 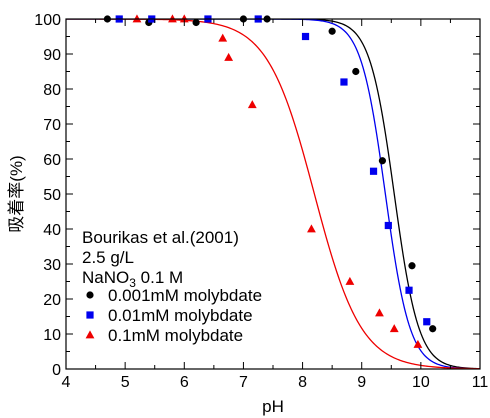 I want to click on x-tick-label: 5, so click(x=125, y=382).